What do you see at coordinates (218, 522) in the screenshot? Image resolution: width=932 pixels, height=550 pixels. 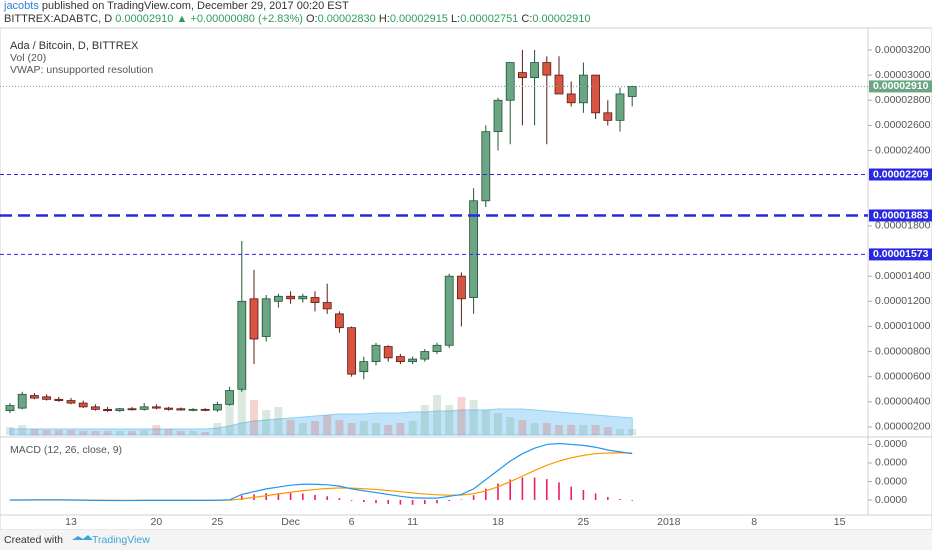 I see `x-tick-label: 25` at bounding box center [218, 522].